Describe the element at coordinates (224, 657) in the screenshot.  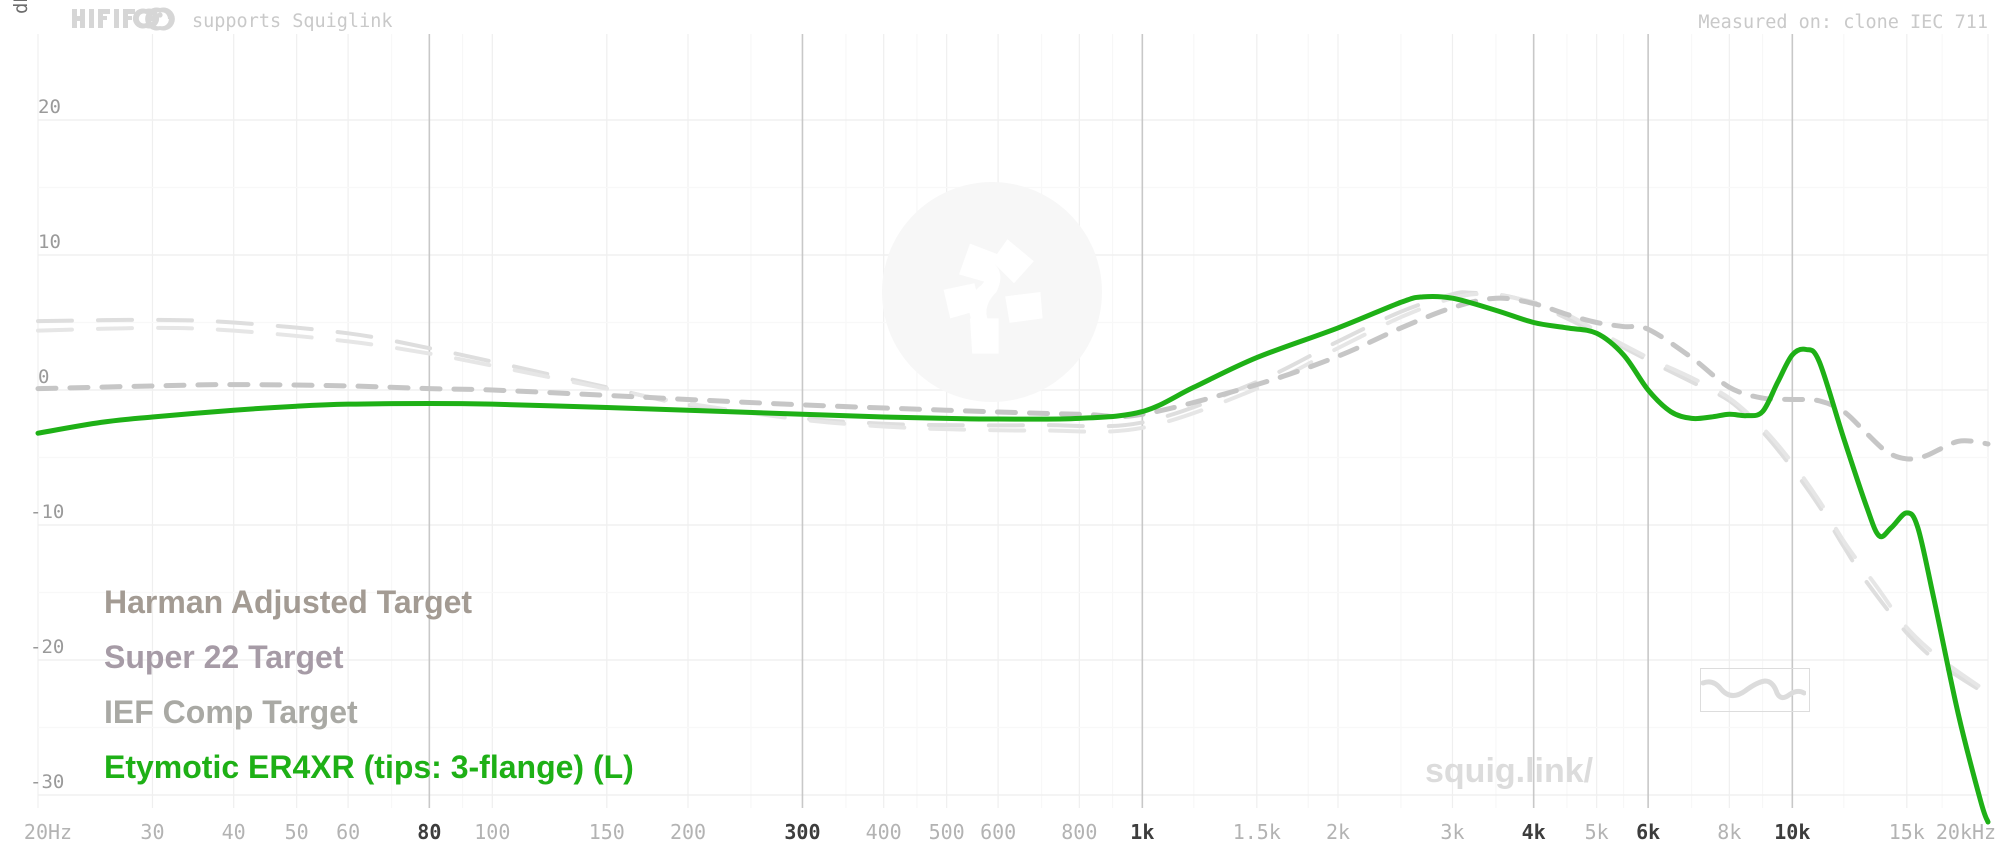
I see `legend-item-1: Super 22 Target` at that location.